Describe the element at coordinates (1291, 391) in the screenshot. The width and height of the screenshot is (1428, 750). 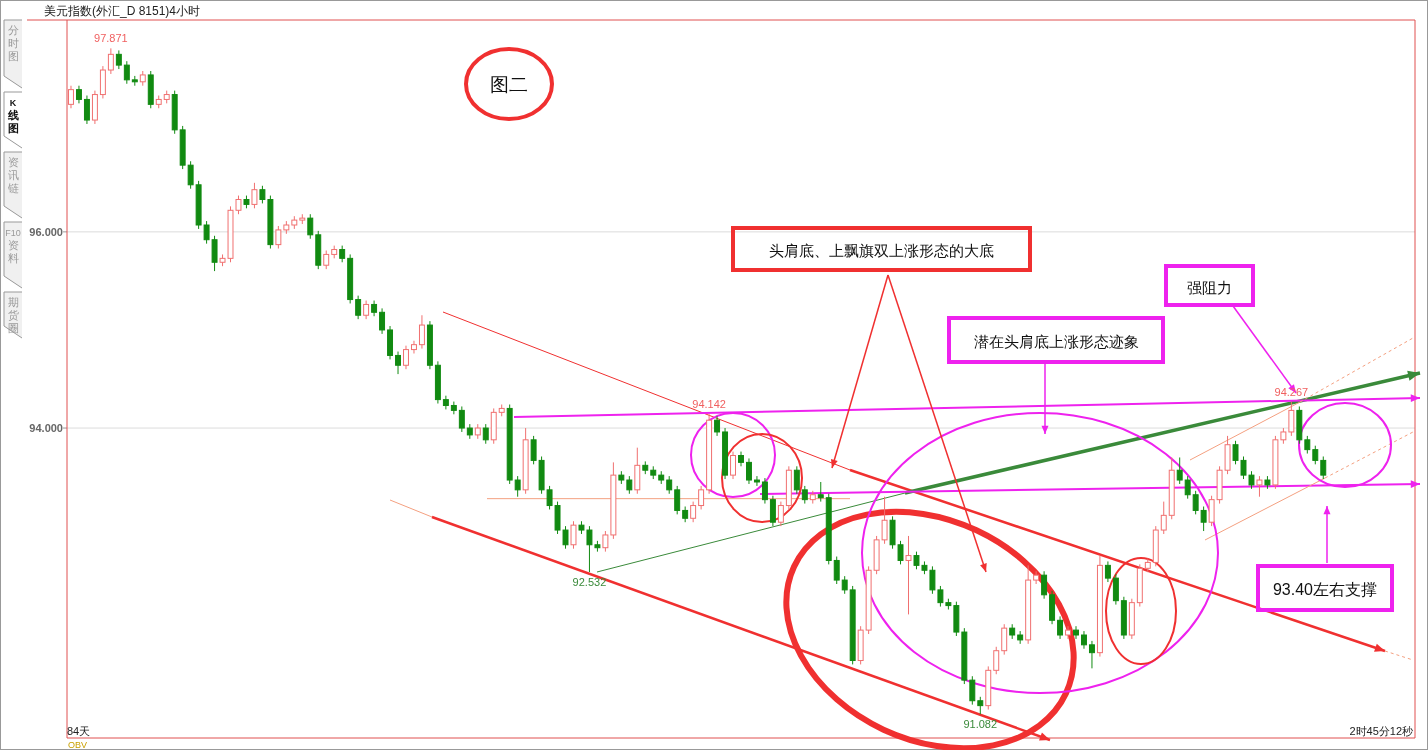
I see `annotation: 94.267` at that location.